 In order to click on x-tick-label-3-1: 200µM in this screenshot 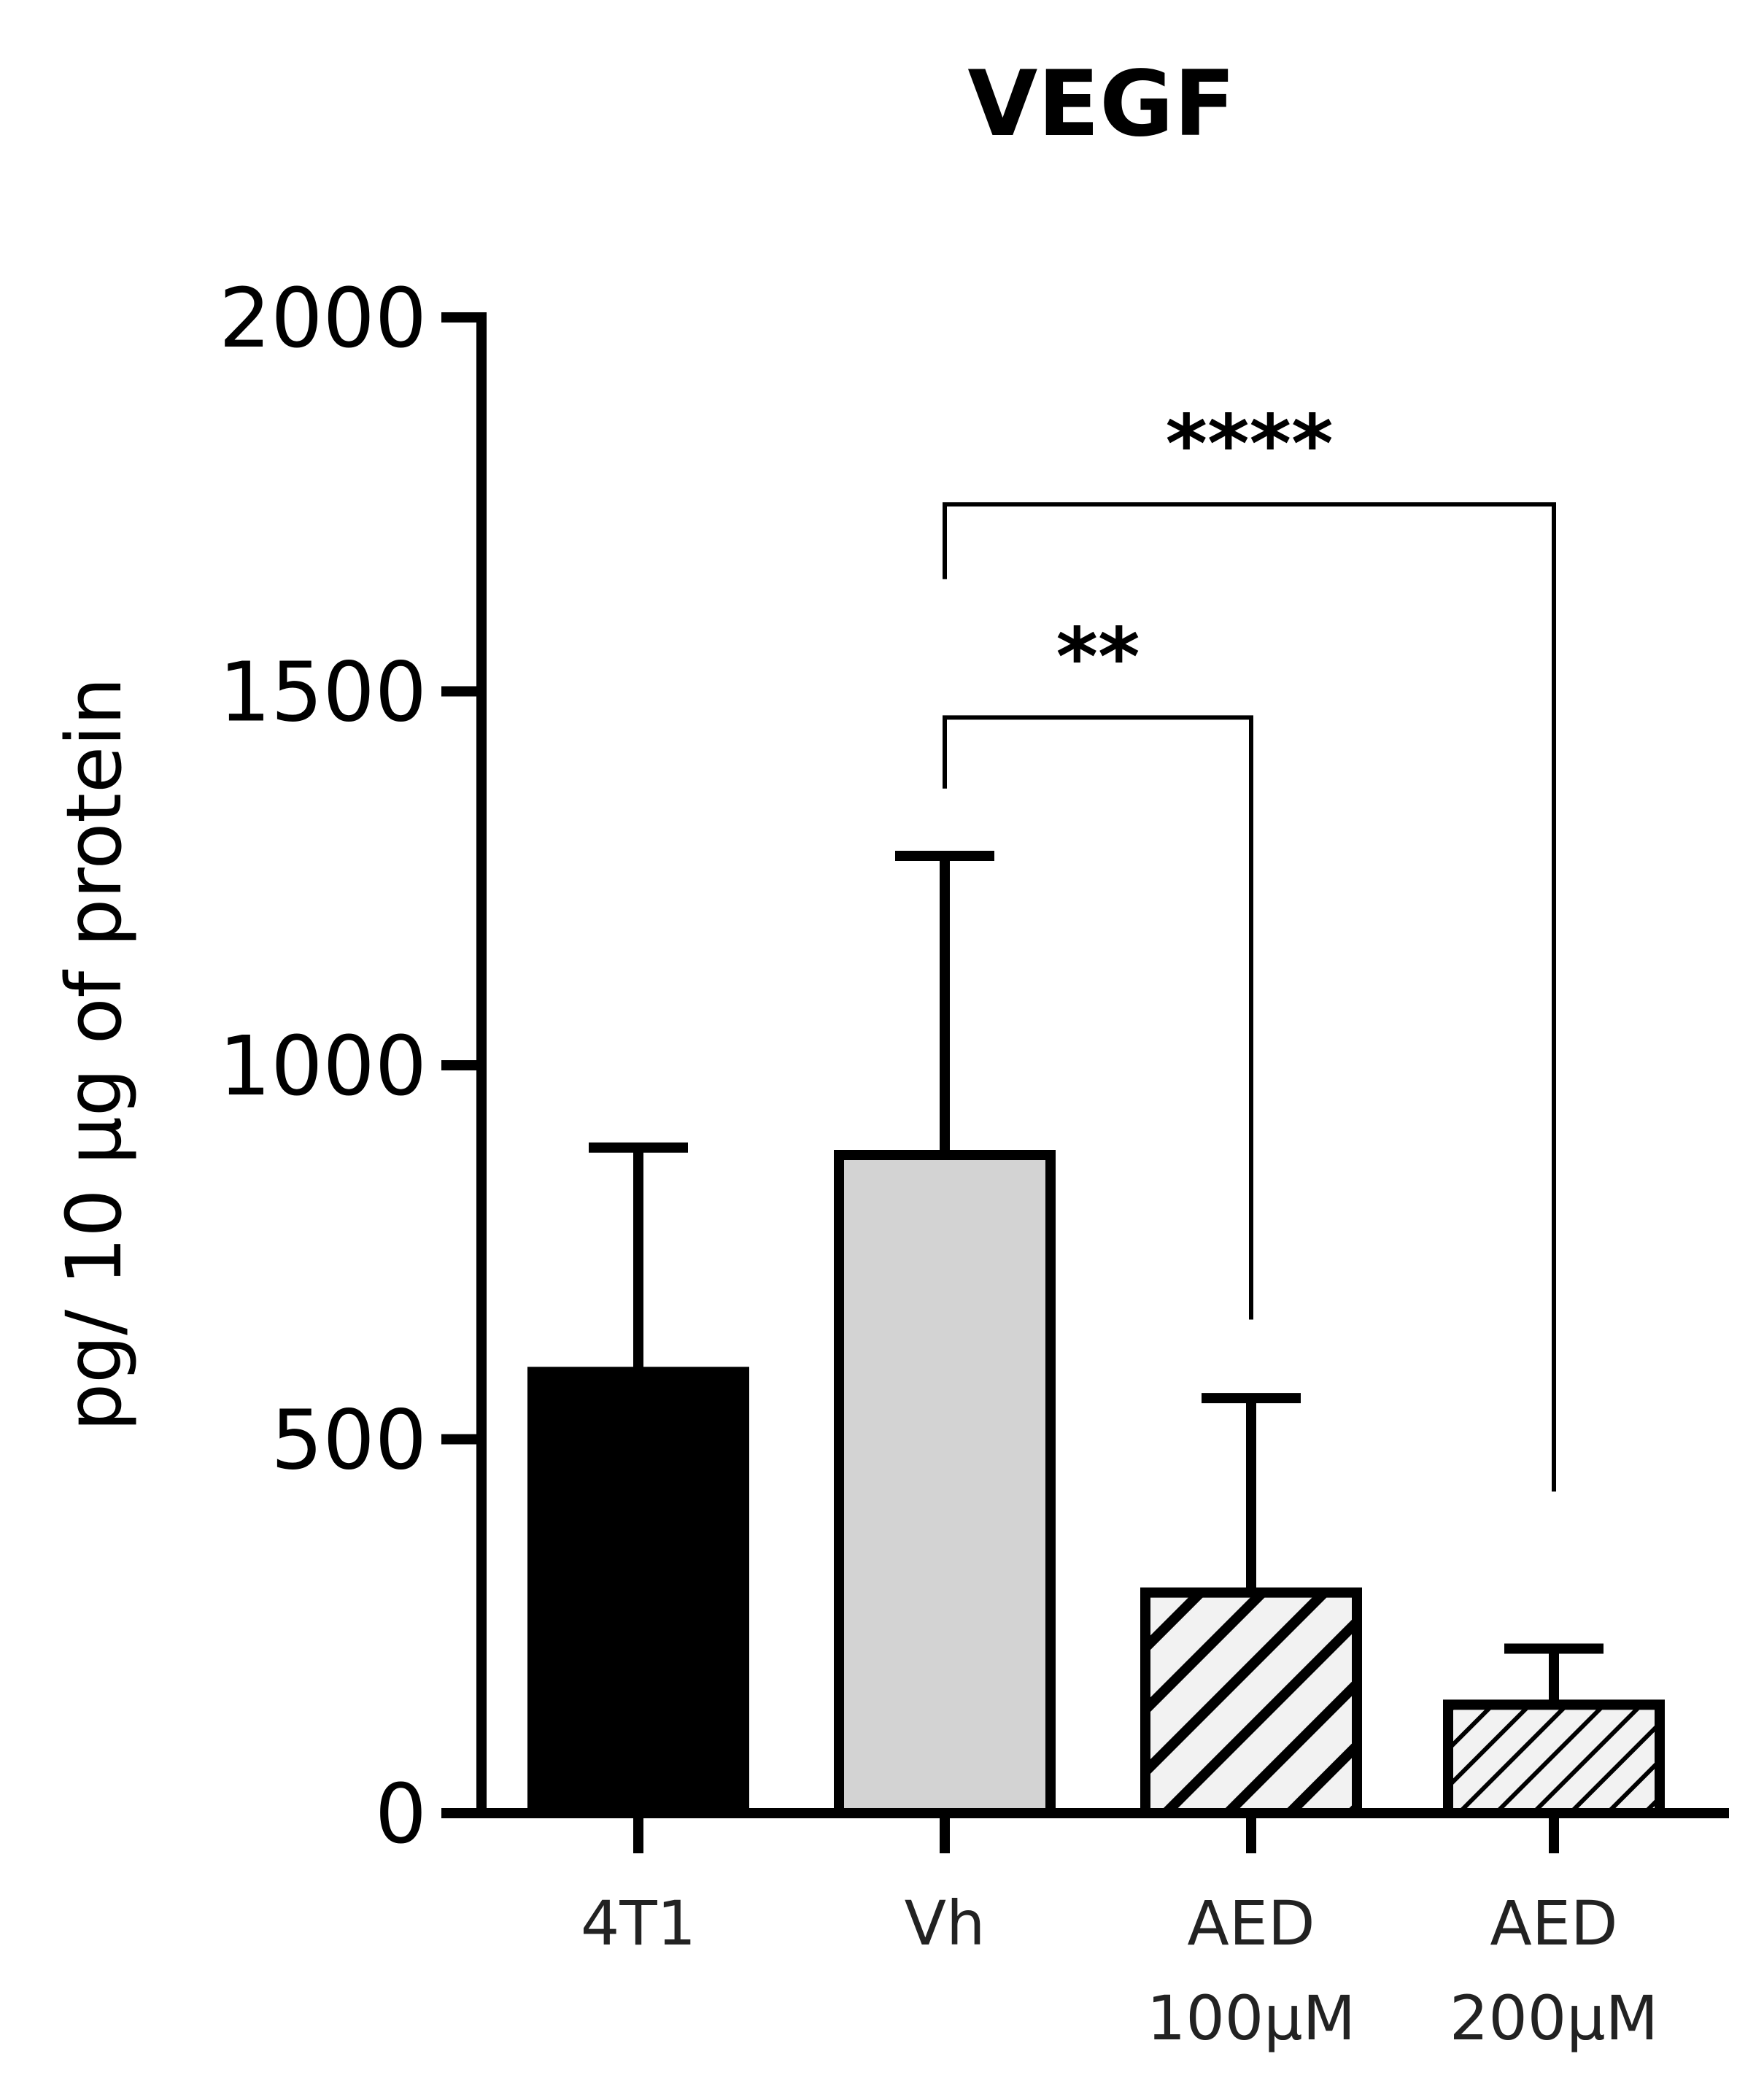, I will do `click(1554, 2018)`.